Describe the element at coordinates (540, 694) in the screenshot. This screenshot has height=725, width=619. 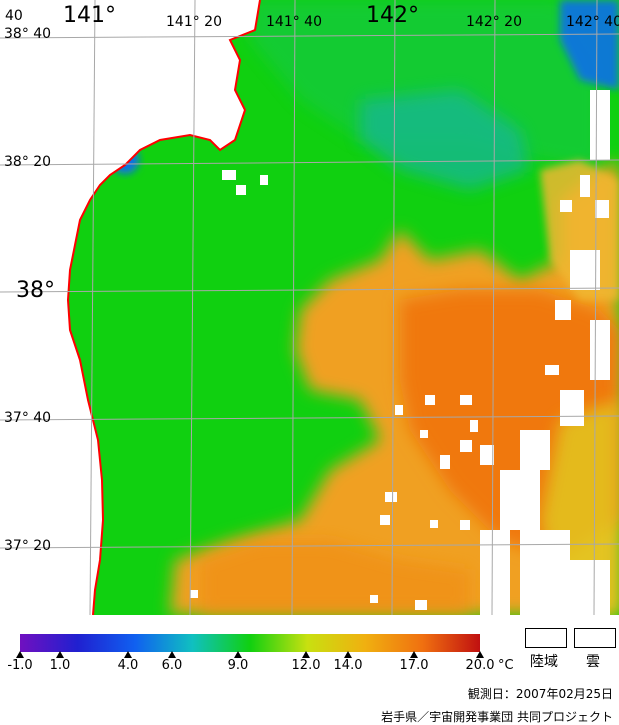
I see `observation-date: 観測日：2007年02月25日` at that location.